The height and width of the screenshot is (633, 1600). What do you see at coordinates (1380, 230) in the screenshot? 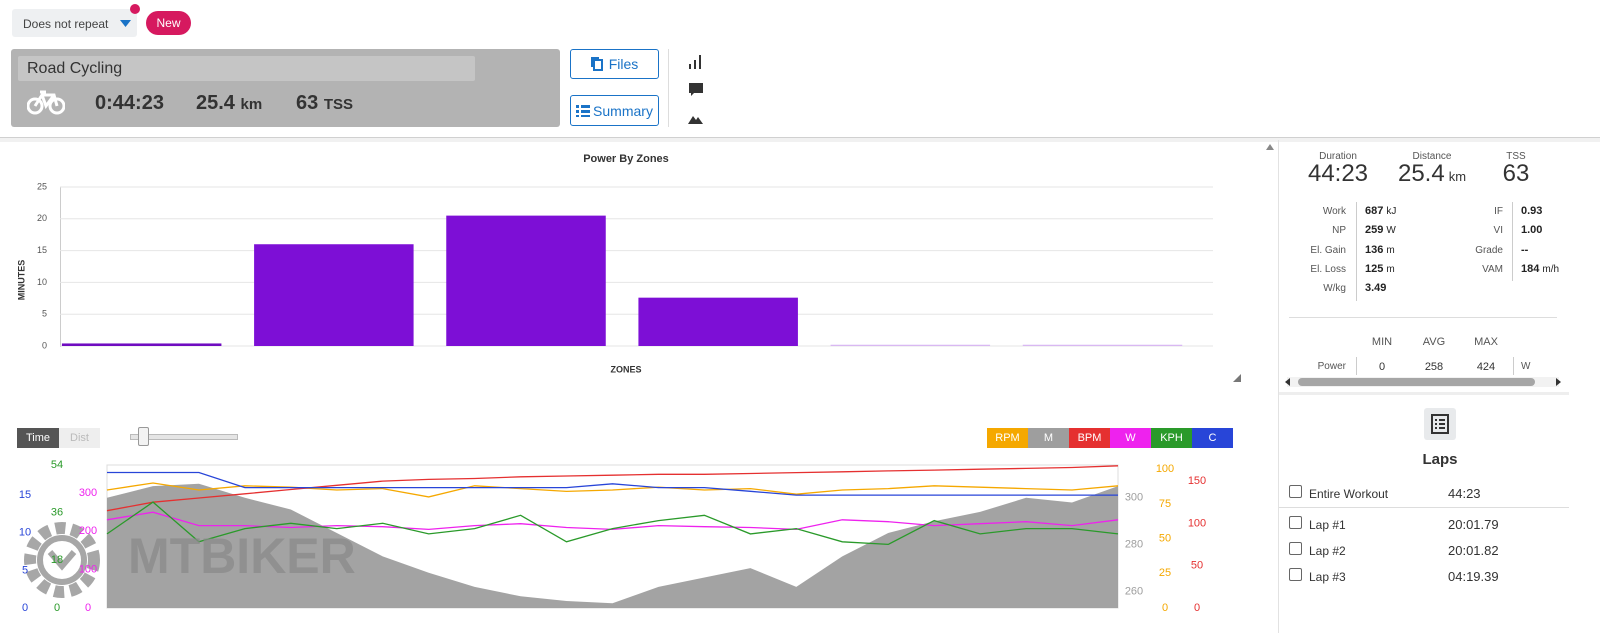
I see `metric-value: 259 W` at bounding box center [1380, 230].